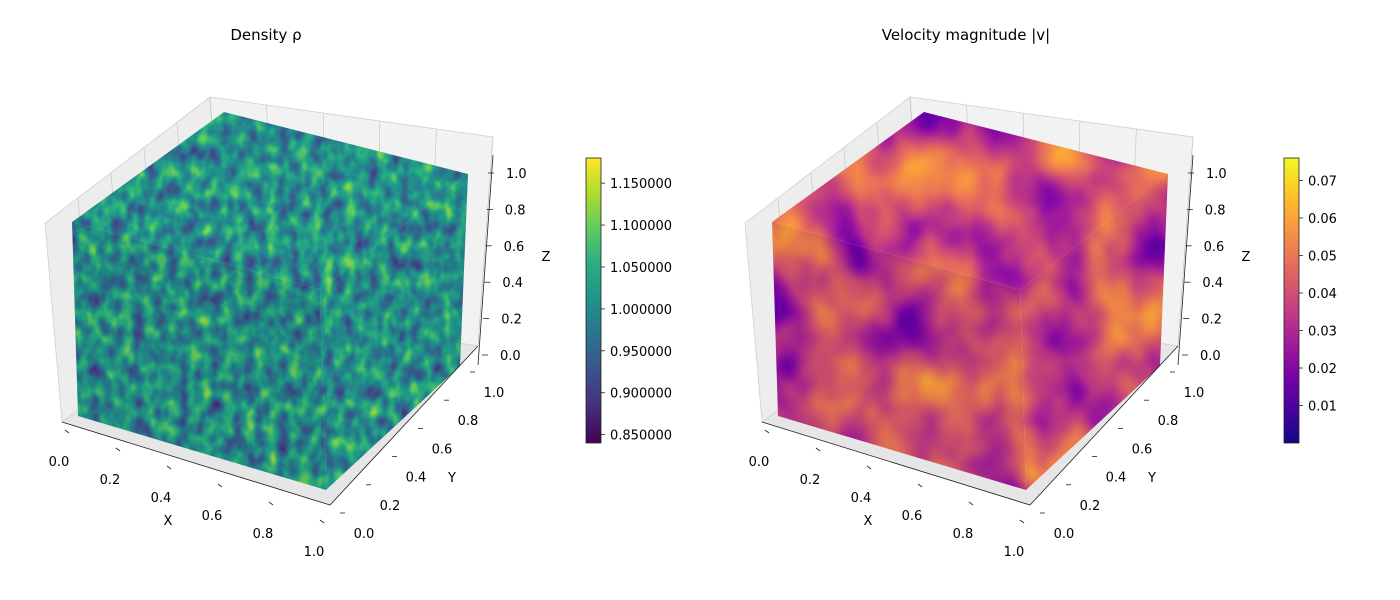 The height and width of the screenshot is (600, 1400). I want to click on colorbar-tick-label: 0.01, so click(1322, 407).